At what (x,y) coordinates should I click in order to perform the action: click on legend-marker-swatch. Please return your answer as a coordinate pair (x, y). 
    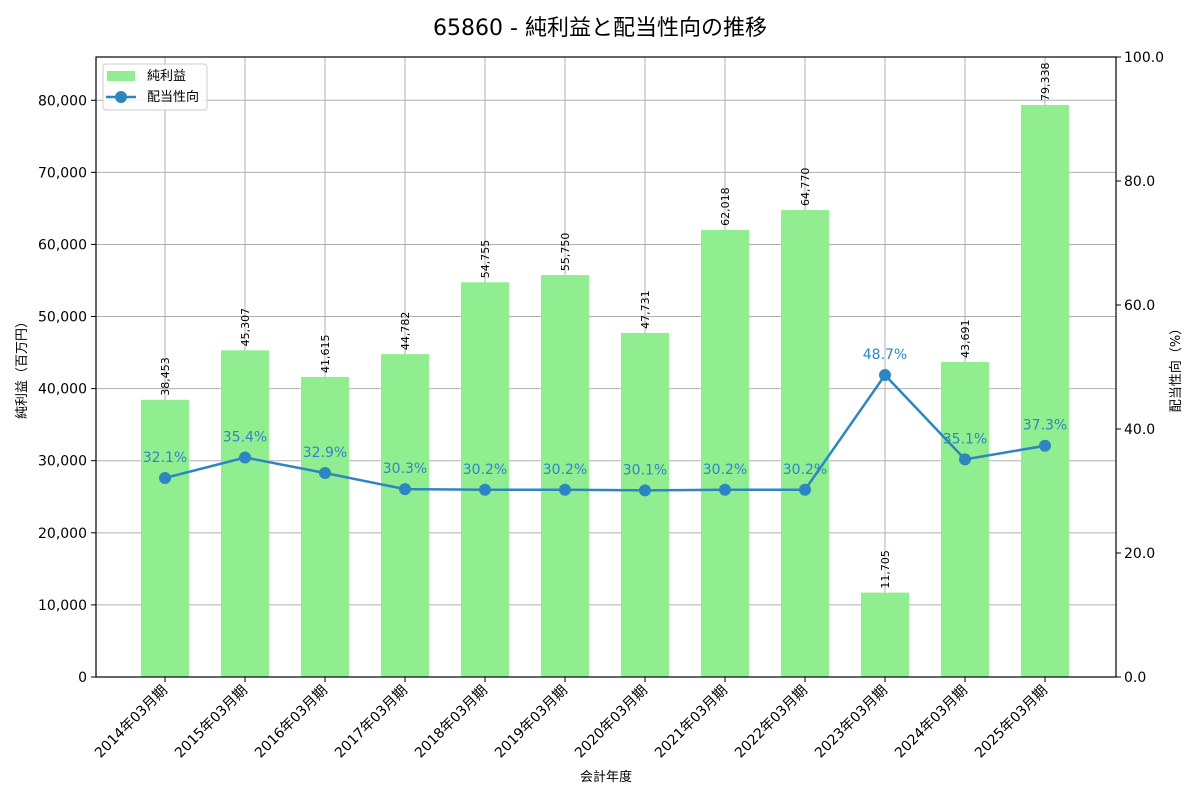
    Looking at the image, I should click on (121, 97).